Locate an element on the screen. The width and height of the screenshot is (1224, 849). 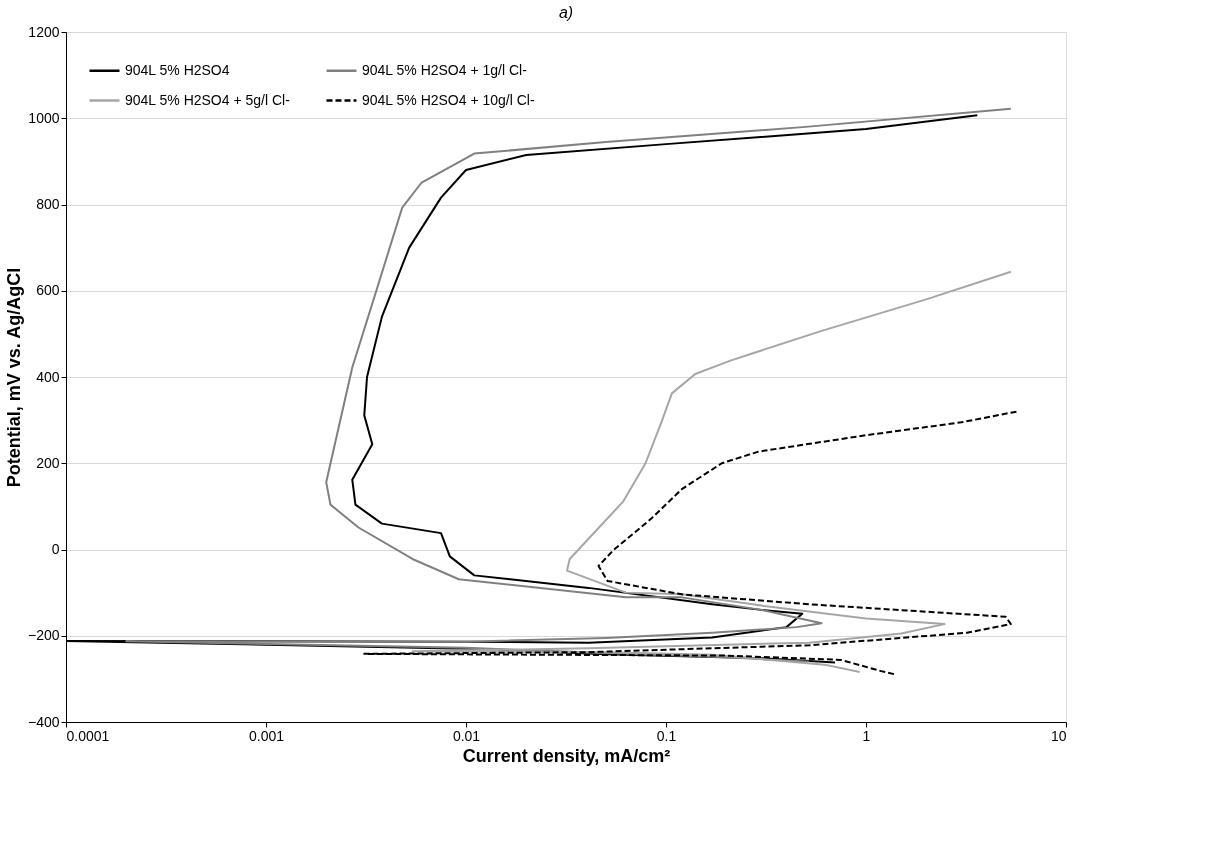
legend-label: 904L 5% H2SO4 + 10g/l Cl- is located at coordinates (448, 99).